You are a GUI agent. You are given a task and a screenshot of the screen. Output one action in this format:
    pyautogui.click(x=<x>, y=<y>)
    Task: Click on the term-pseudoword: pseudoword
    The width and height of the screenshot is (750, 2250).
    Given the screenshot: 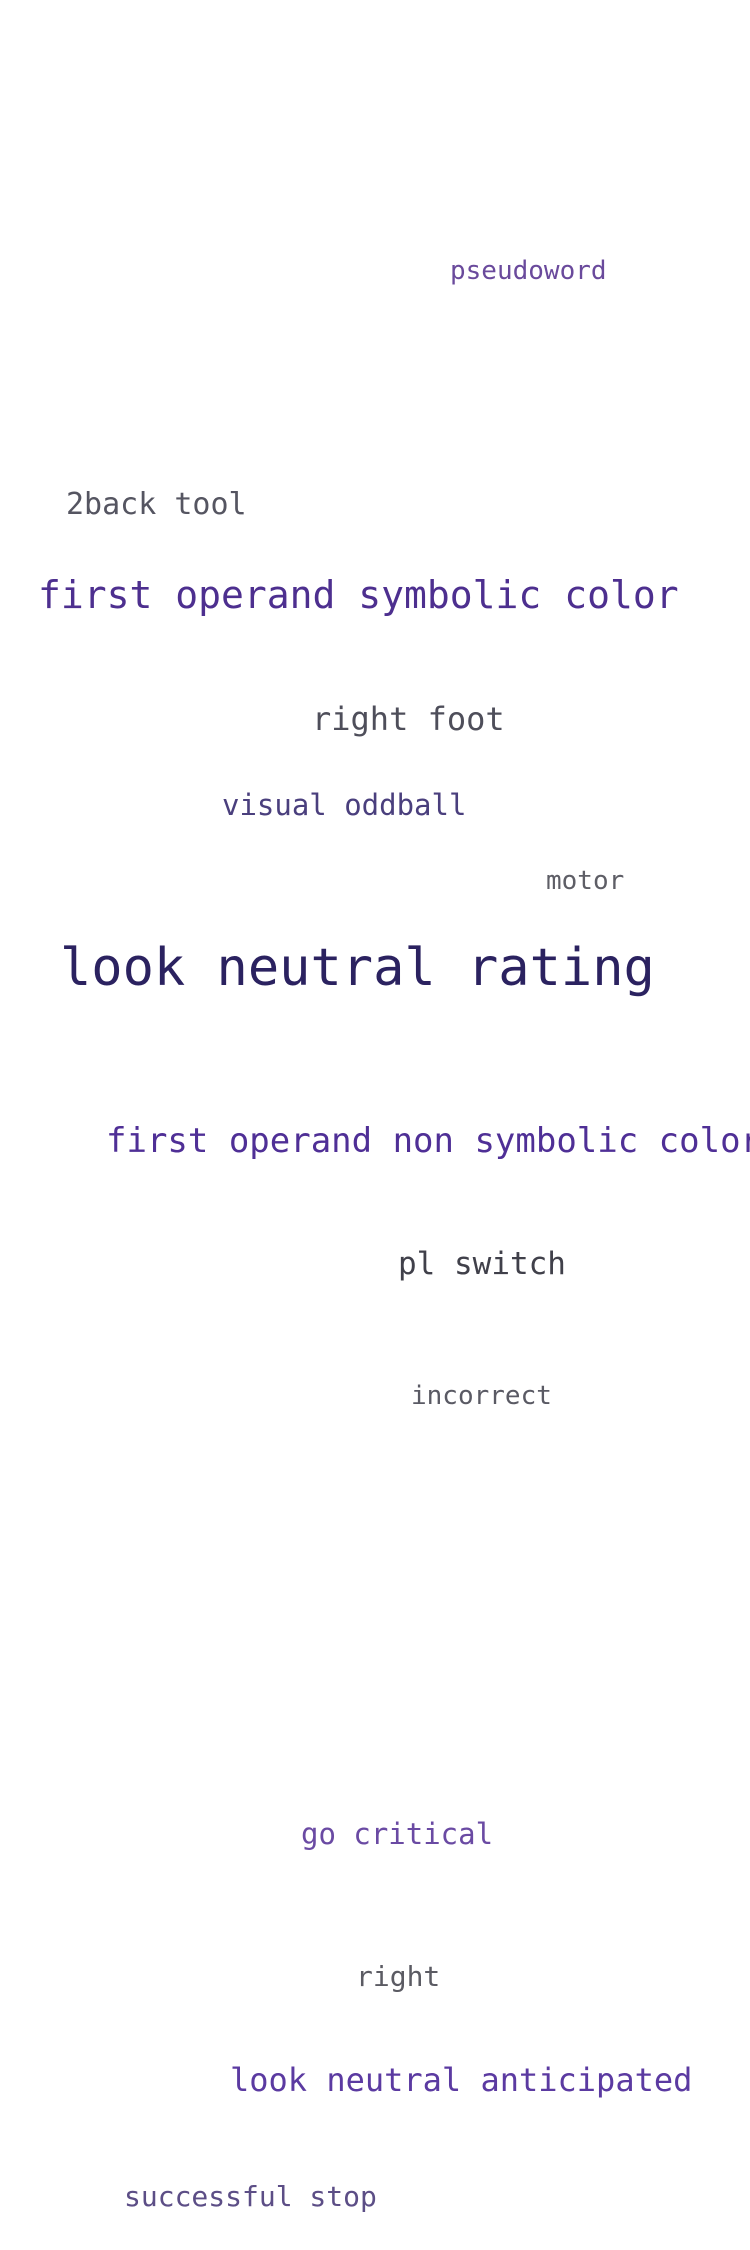 What is the action you would take?
    pyautogui.click(x=528, y=271)
    